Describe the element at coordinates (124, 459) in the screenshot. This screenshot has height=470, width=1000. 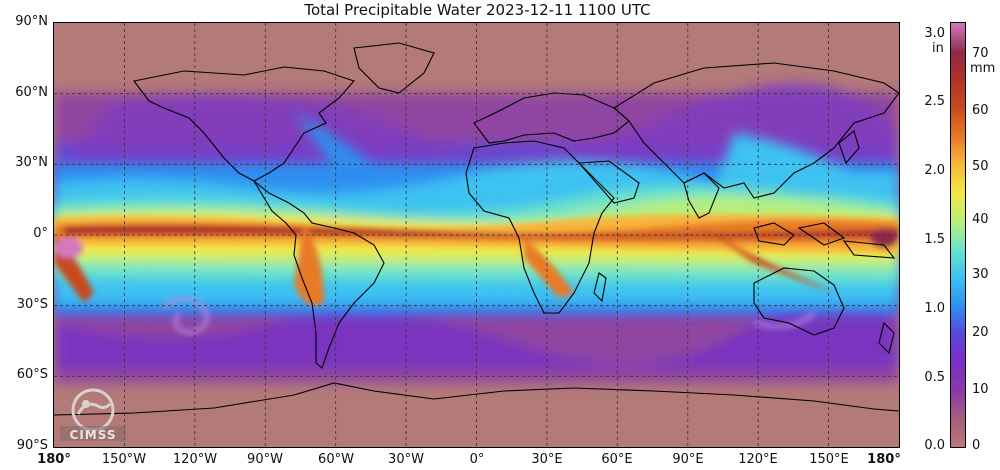
I see `lon-label-150w: 150°W` at that location.